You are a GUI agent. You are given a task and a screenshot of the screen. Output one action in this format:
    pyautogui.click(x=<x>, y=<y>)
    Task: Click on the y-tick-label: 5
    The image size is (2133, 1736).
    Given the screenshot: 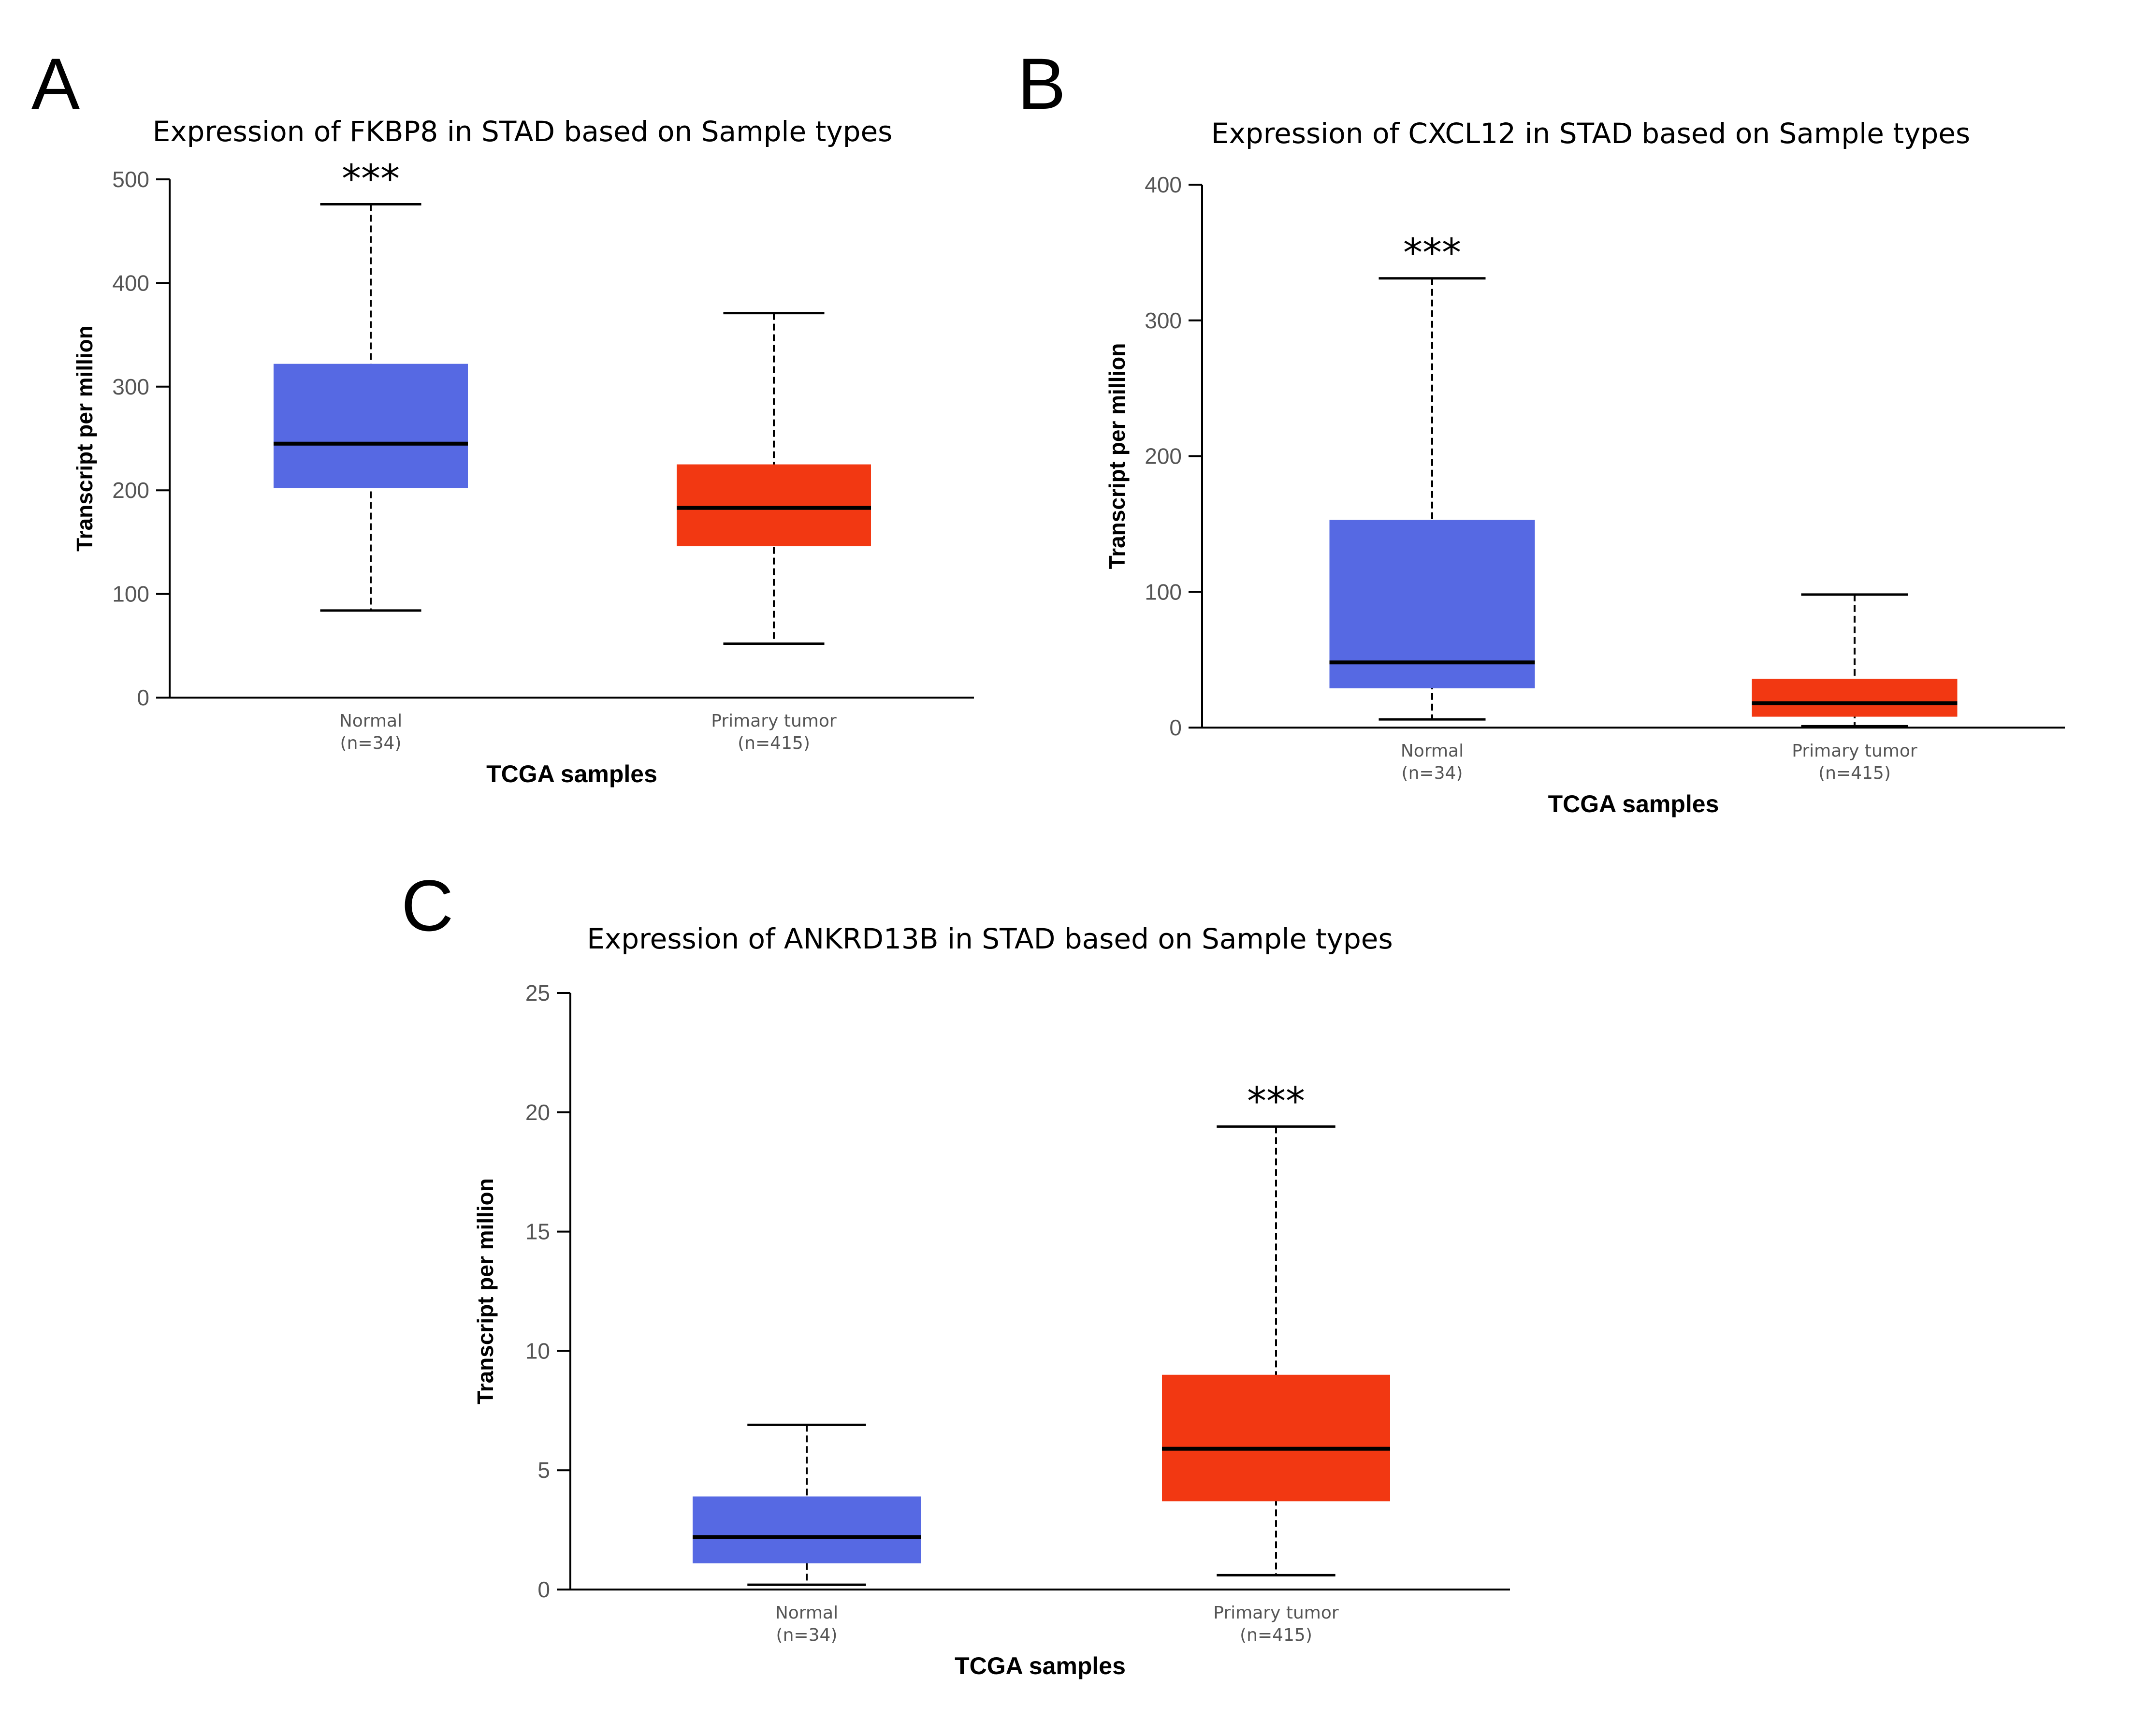 What is the action you would take?
    pyautogui.click(x=543, y=1470)
    